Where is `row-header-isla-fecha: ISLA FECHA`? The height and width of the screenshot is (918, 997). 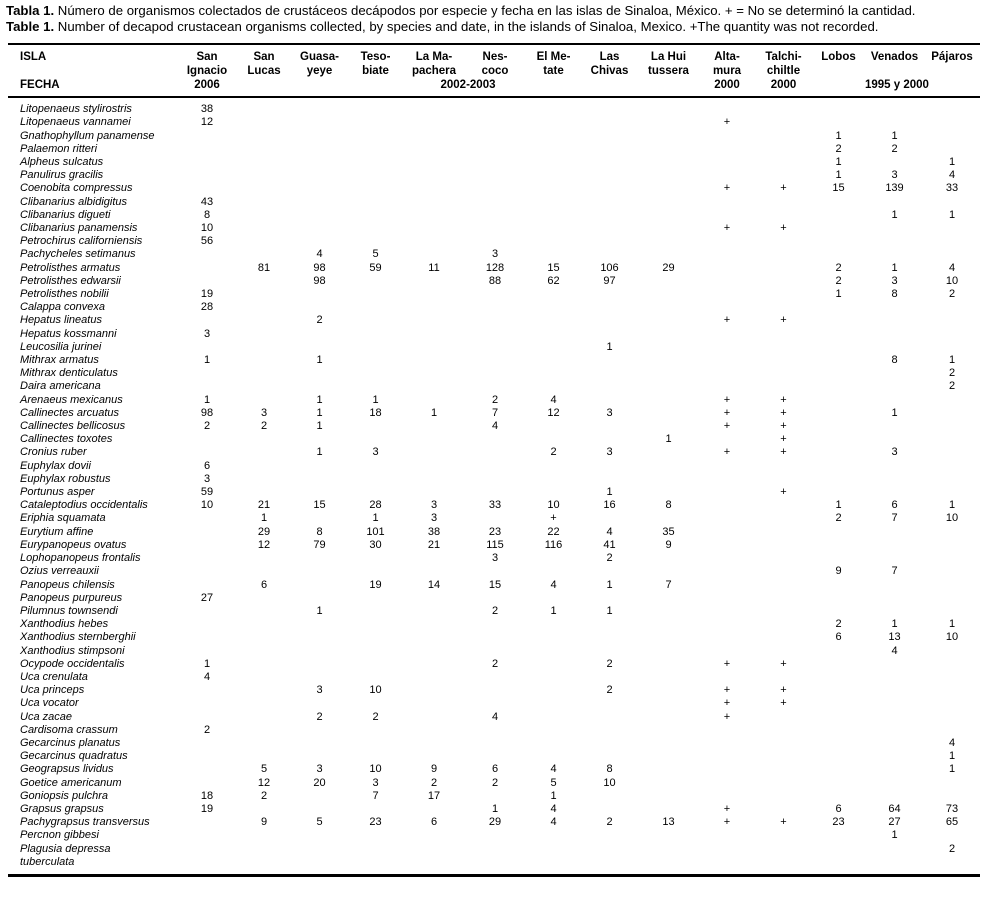
row-header-isla-fecha: ISLA FECHA is located at coordinates (93, 71).